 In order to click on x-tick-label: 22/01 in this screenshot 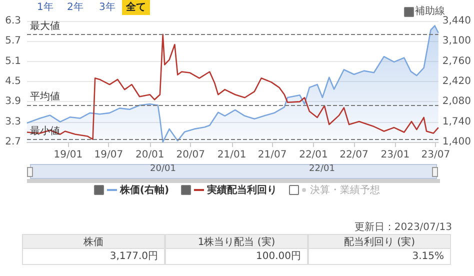, I will do `click(313, 155)`.